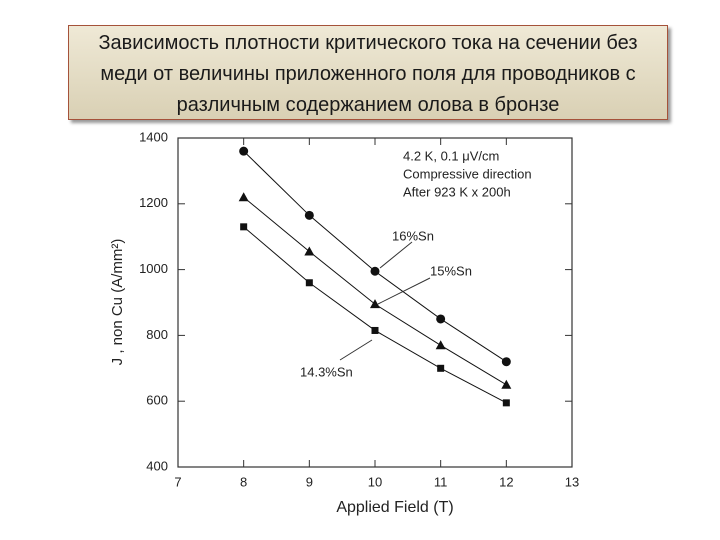  What do you see at coordinates (441, 481) in the screenshot?
I see `x-tick-label: 11` at bounding box center [441, 481].